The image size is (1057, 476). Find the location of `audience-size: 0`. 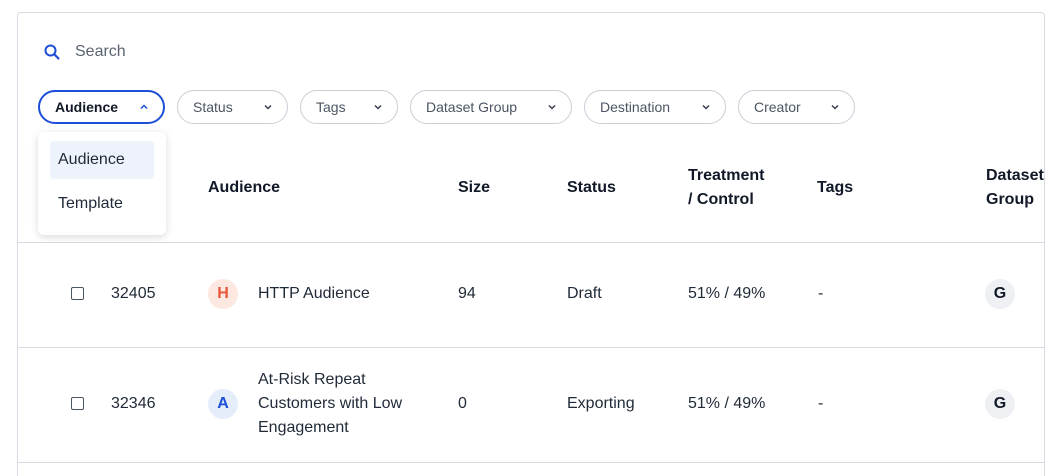

audience-size: 0 is located at coordinates (462, 403).